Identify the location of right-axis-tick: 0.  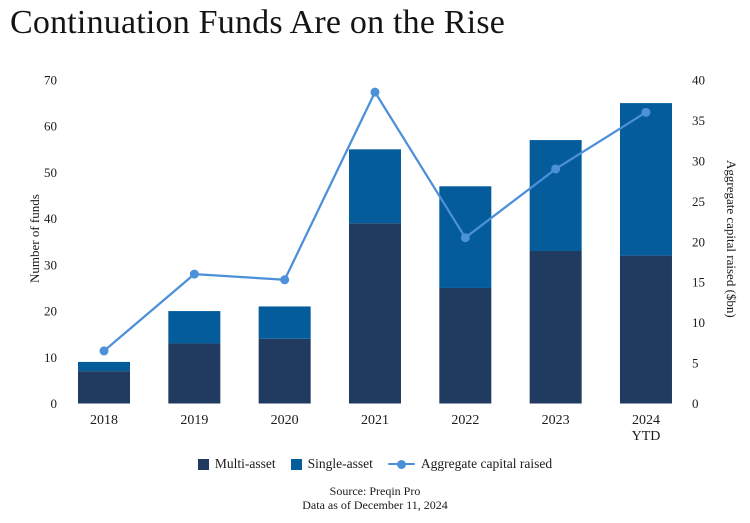
(695, 403).